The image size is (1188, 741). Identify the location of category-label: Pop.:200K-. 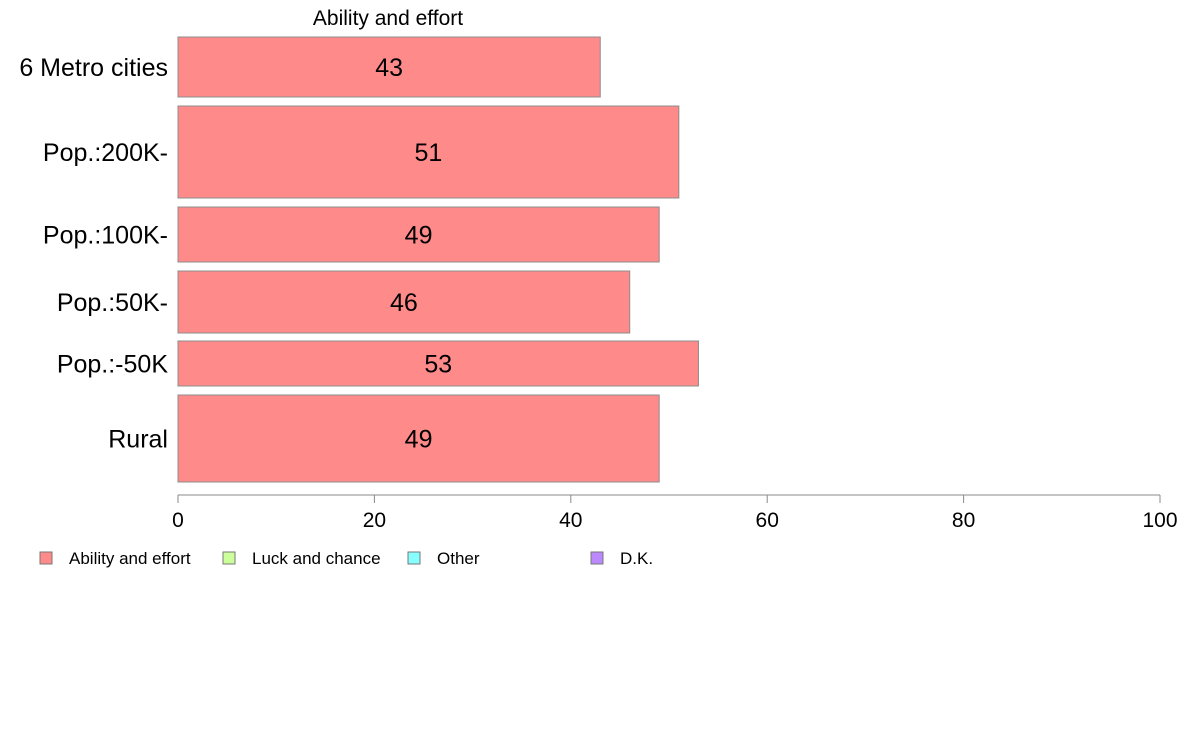
(105, 153).